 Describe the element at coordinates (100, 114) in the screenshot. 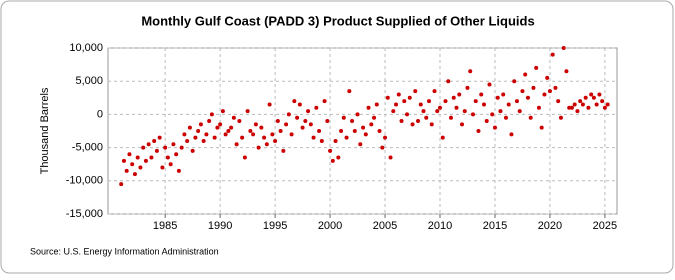

I see `y-tick-label: 0` at that location.